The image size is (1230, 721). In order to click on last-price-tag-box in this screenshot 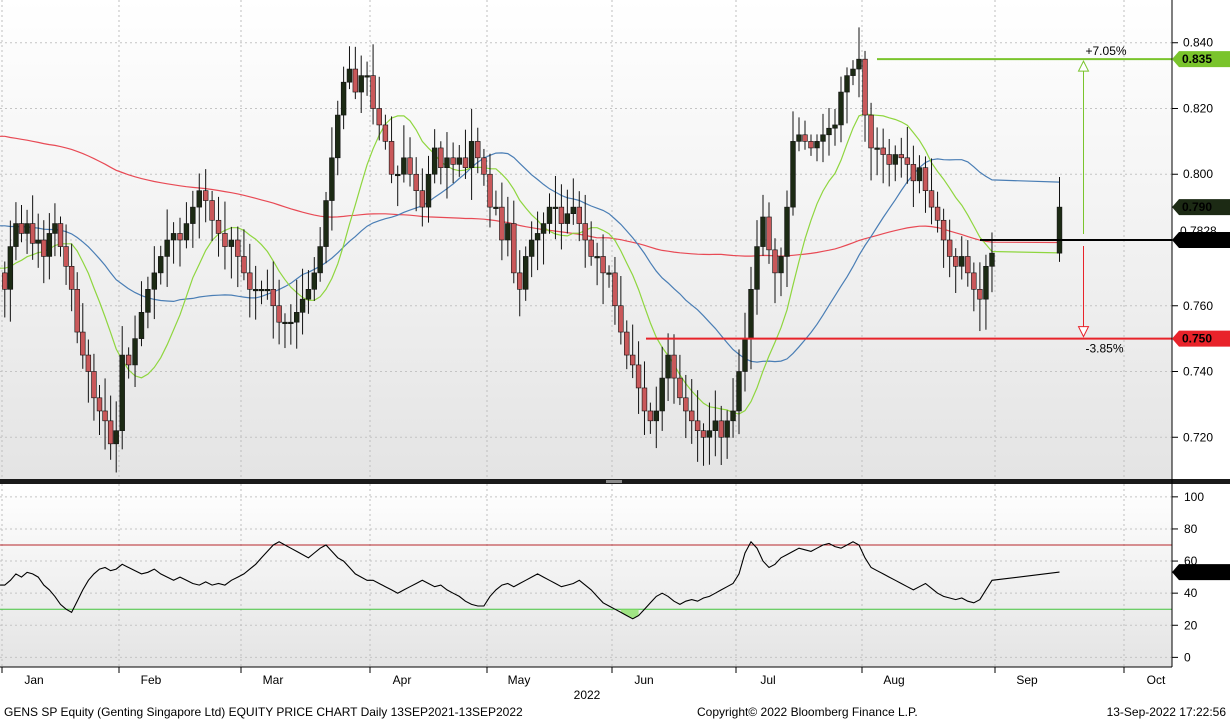, I will do `click(1201, 207)`.